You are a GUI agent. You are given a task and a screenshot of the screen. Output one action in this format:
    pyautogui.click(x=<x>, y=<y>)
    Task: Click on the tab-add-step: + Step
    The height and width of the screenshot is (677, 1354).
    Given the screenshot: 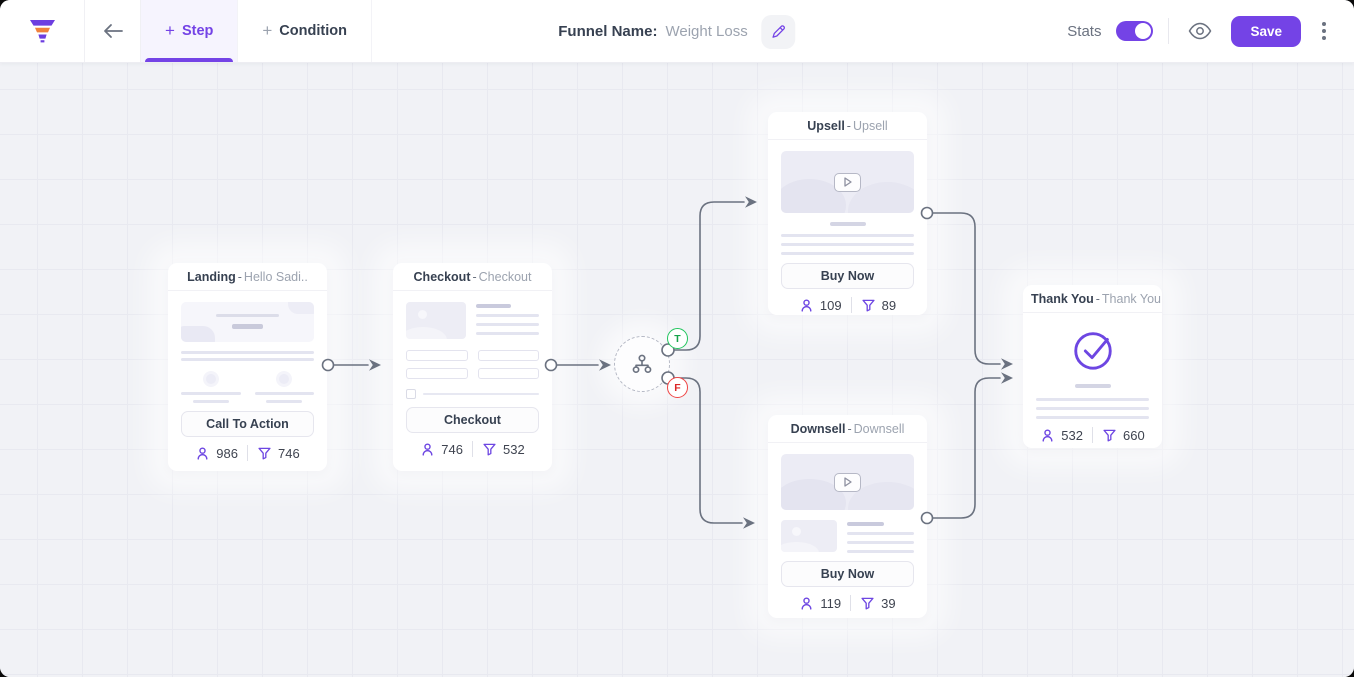 What is the action you would take?
    pyautogui.click(x=190, y=31)
    